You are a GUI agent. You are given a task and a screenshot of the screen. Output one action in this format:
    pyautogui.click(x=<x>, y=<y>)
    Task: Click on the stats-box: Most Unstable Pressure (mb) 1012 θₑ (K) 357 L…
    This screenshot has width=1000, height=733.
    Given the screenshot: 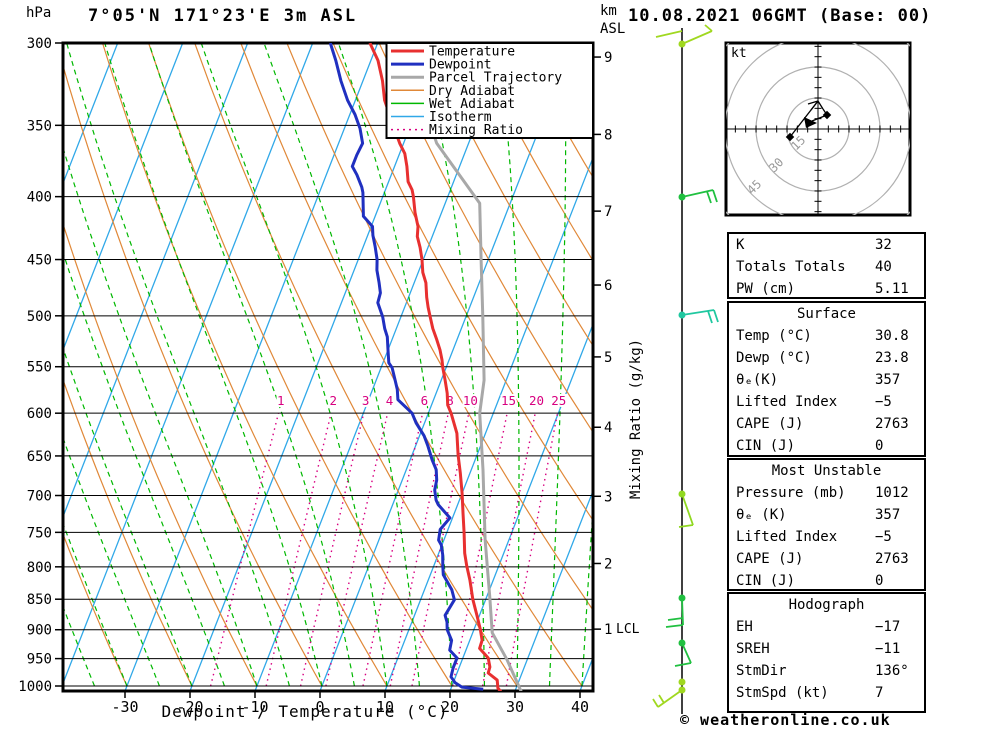 What is the action you would take?
    pyautogui.click(x=826, y=524)
    